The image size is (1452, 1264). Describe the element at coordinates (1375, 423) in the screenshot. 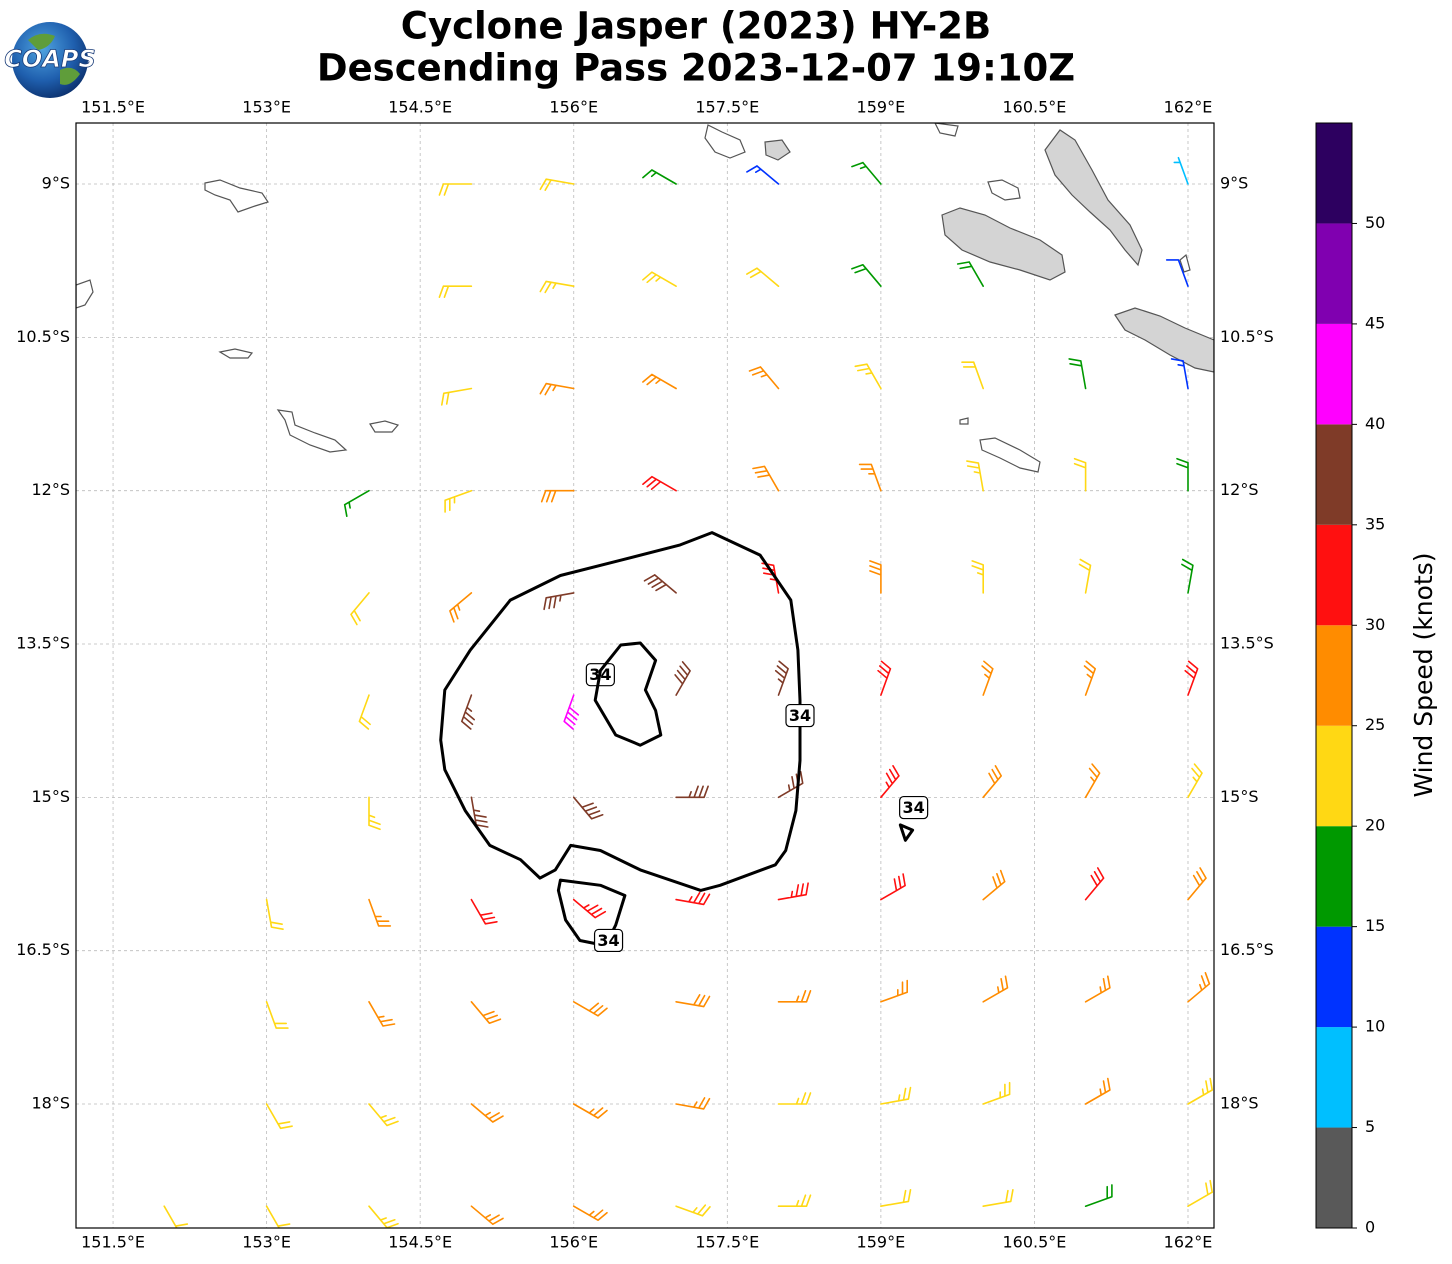

I see `colorbar-tick-label: 40` at that location.